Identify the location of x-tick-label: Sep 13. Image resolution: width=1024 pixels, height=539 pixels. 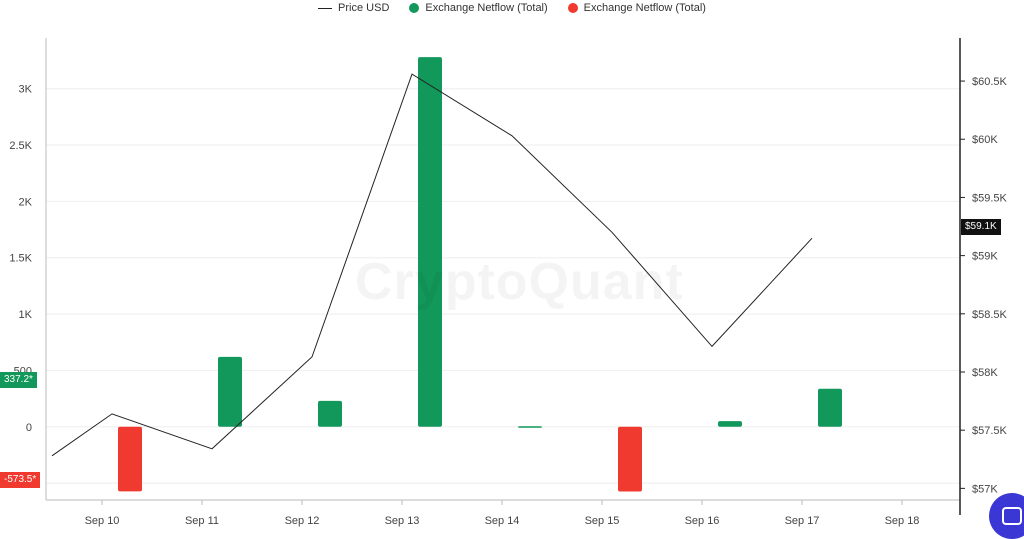
(402, 521).